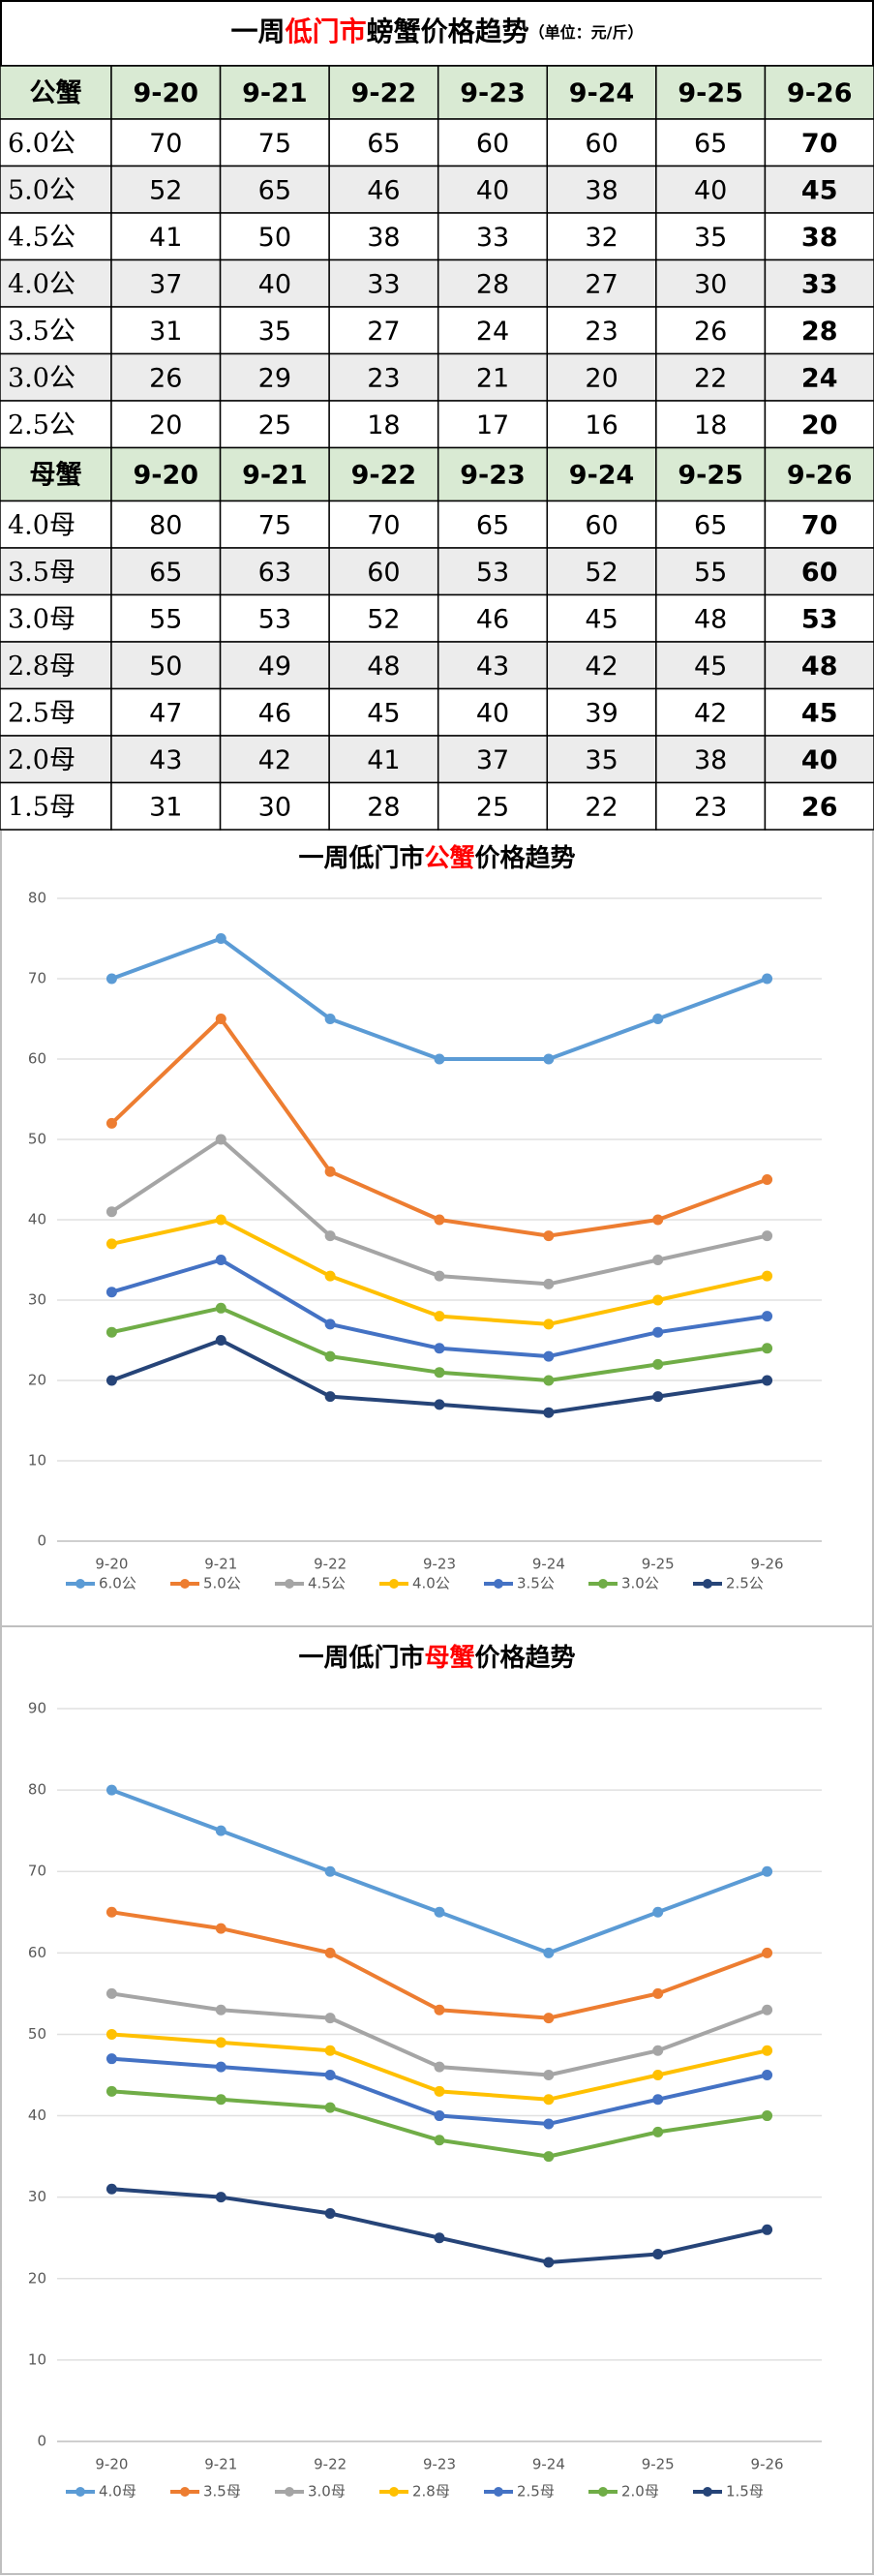 The image size is (874, 2576). What do you see at coordinates (492, 425) in the screenshot?
I see `cell-text: 17` at bounding box center [492, 425].